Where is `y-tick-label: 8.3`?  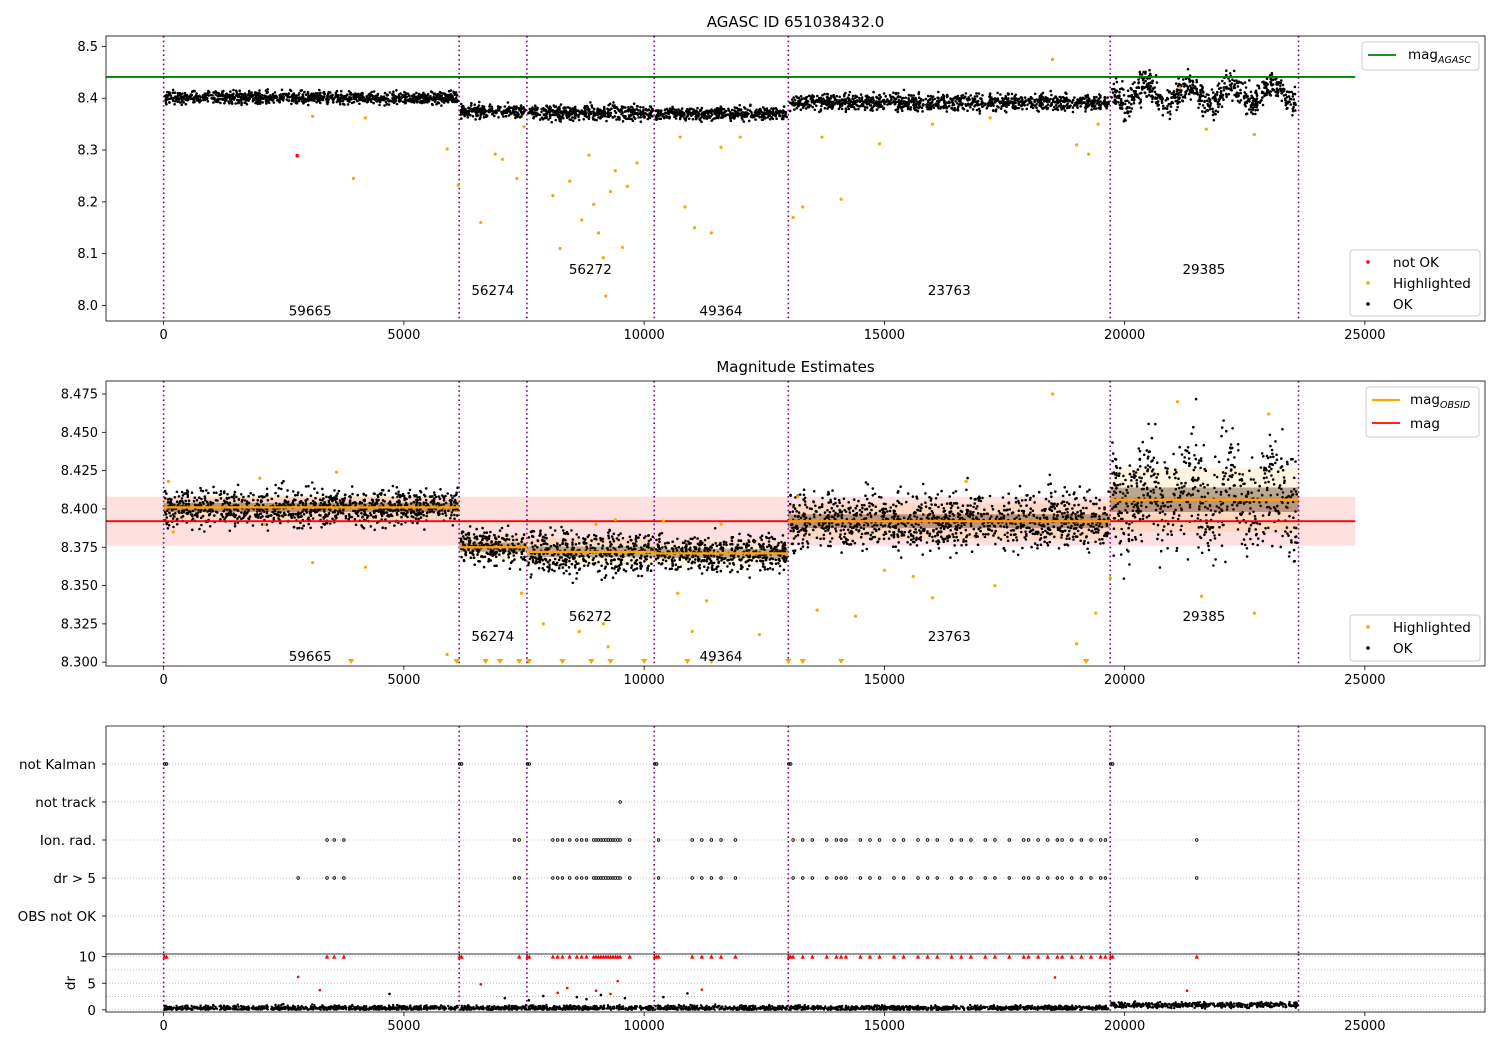 y-tick-label: 8.3 is located at coordinates (87, 151).